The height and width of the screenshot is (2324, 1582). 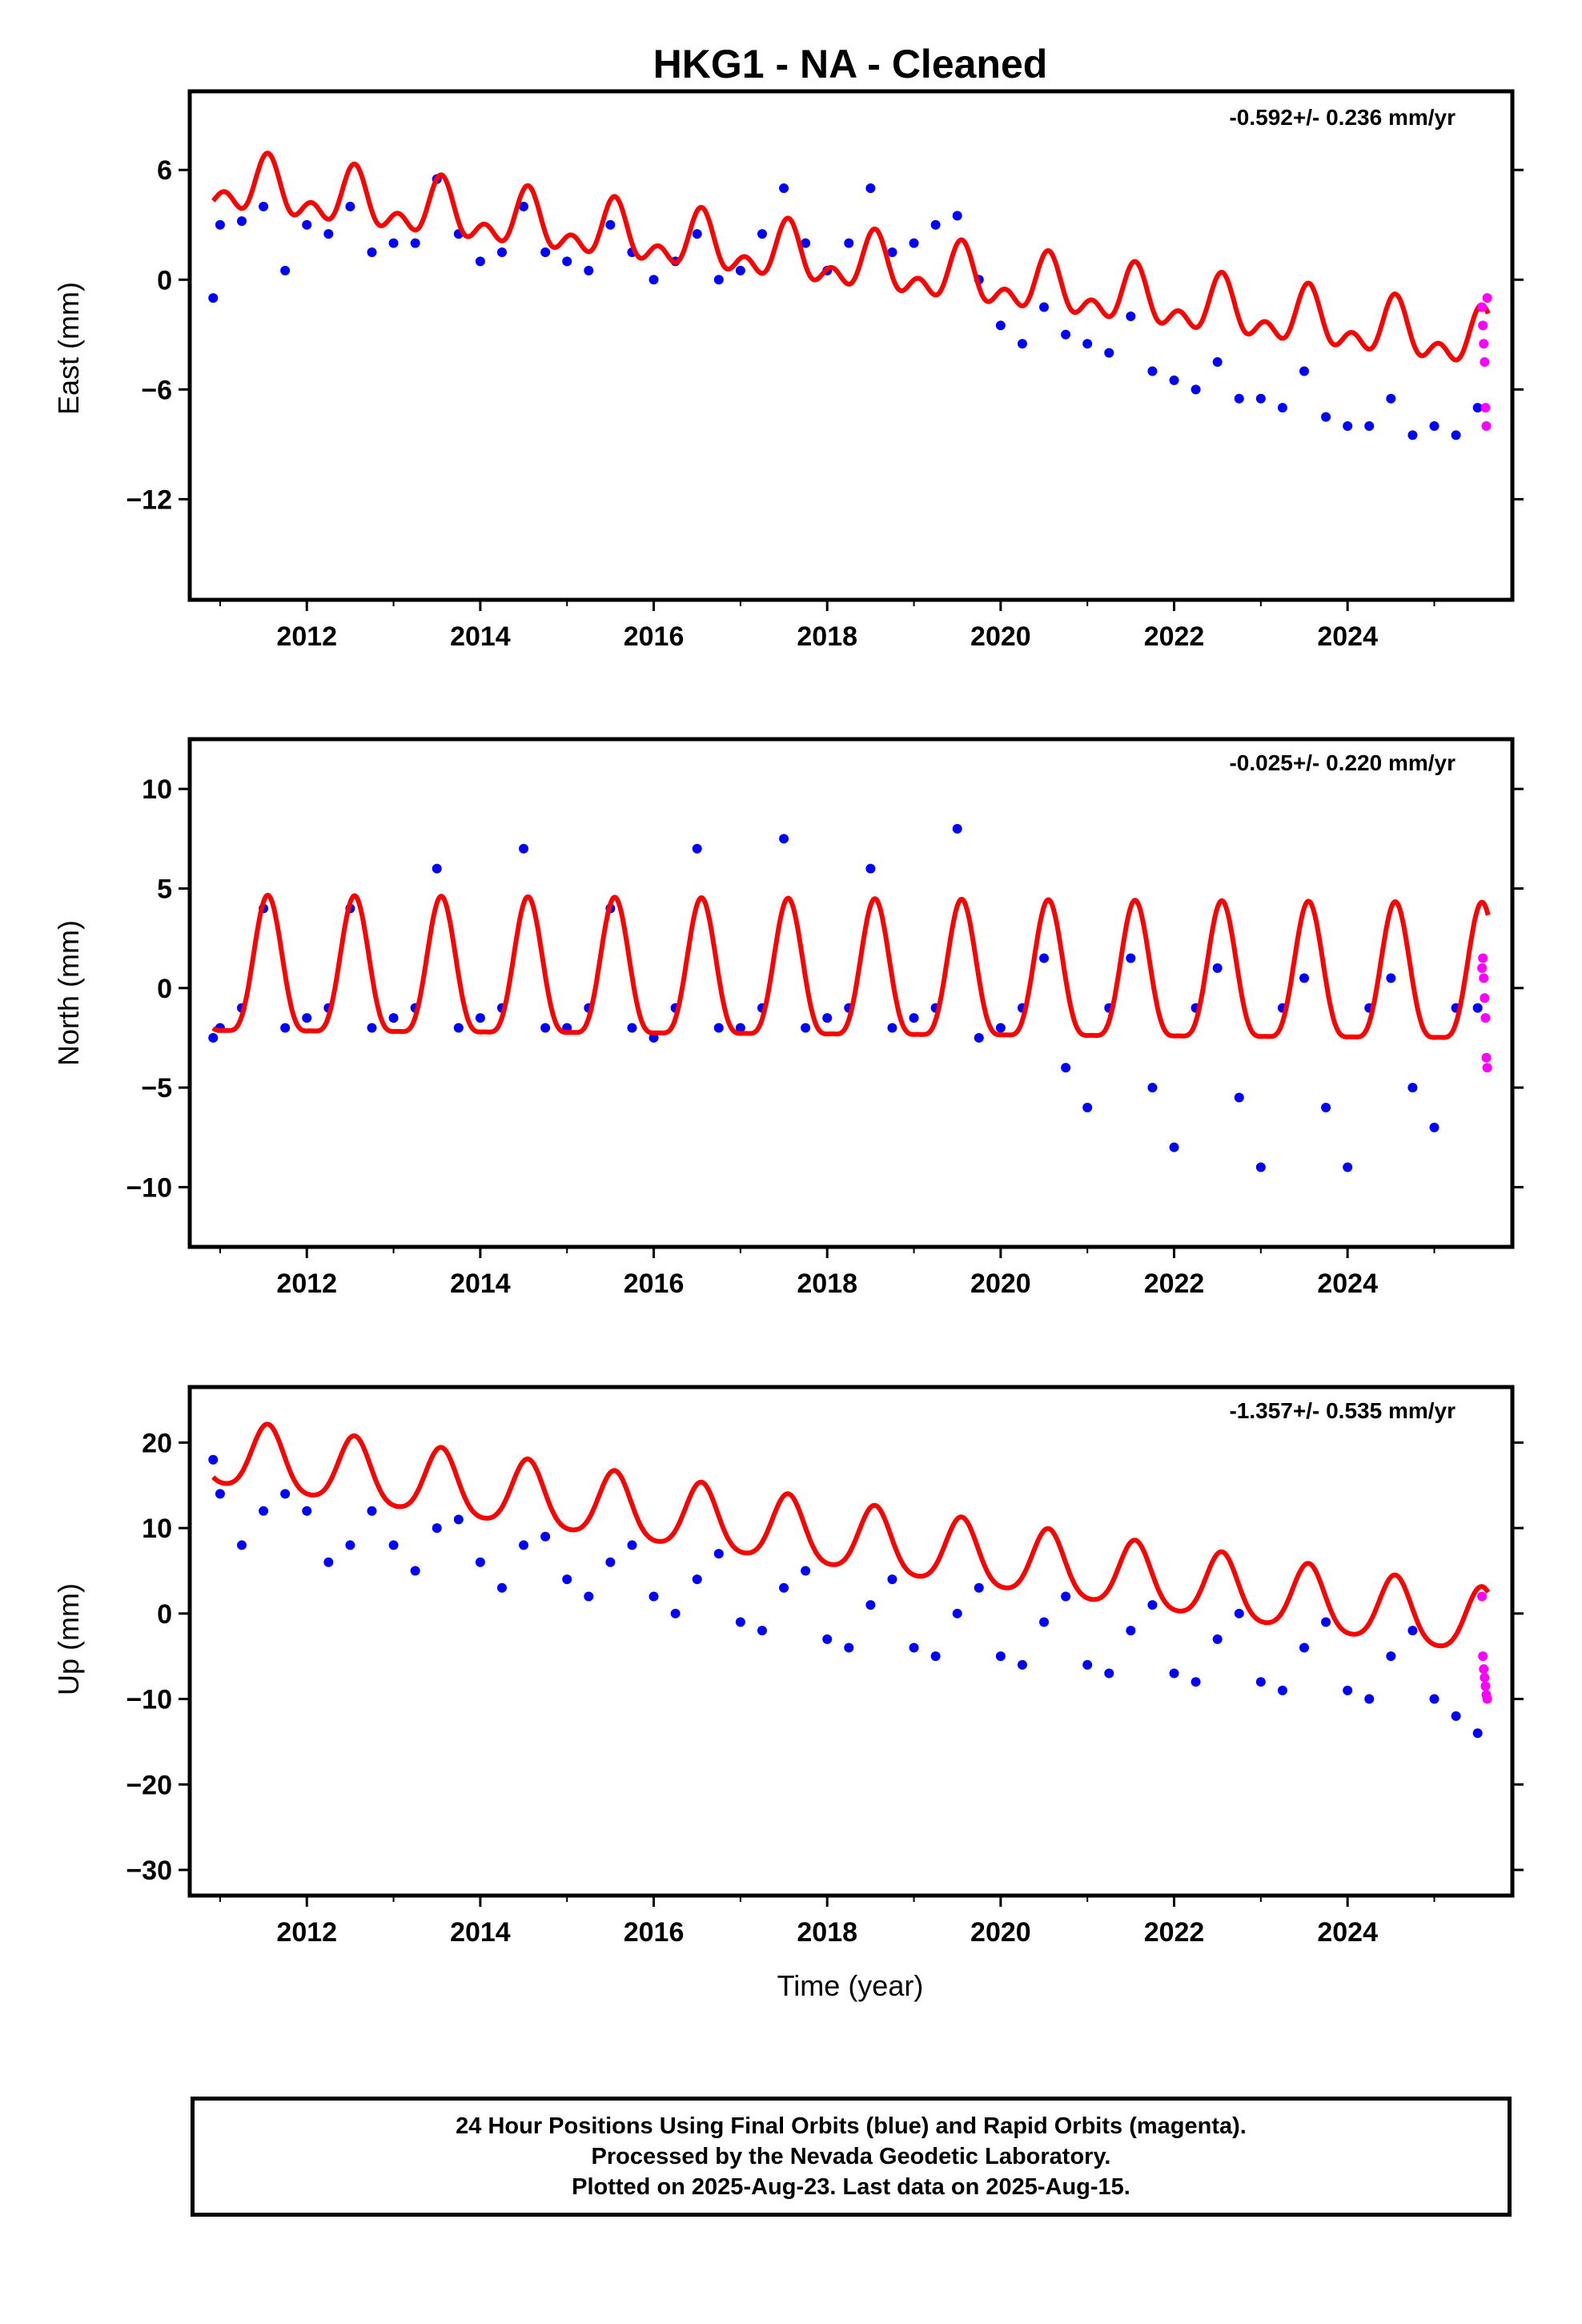 I want to click on east-x-tick-label: 2014, so click(x=481, y=636).